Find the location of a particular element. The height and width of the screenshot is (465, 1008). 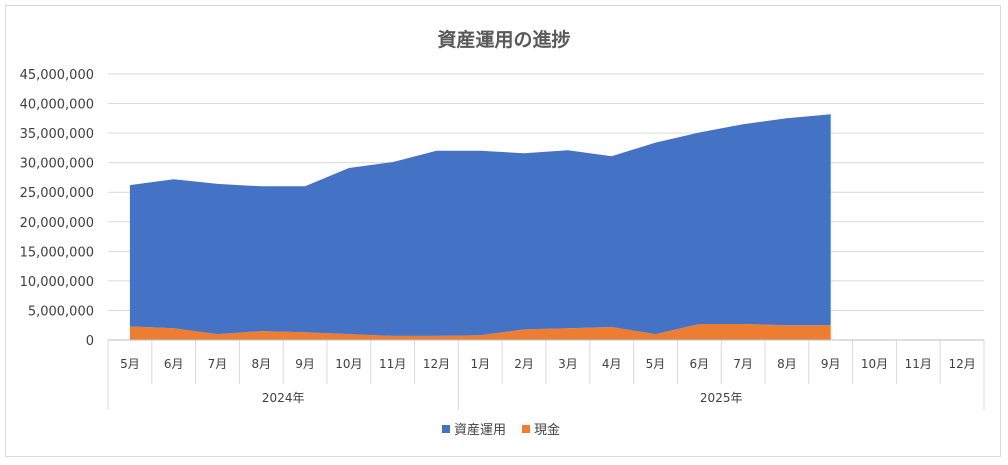

y-tick-label: 20,000,000 is located at coordinates (57, 223).